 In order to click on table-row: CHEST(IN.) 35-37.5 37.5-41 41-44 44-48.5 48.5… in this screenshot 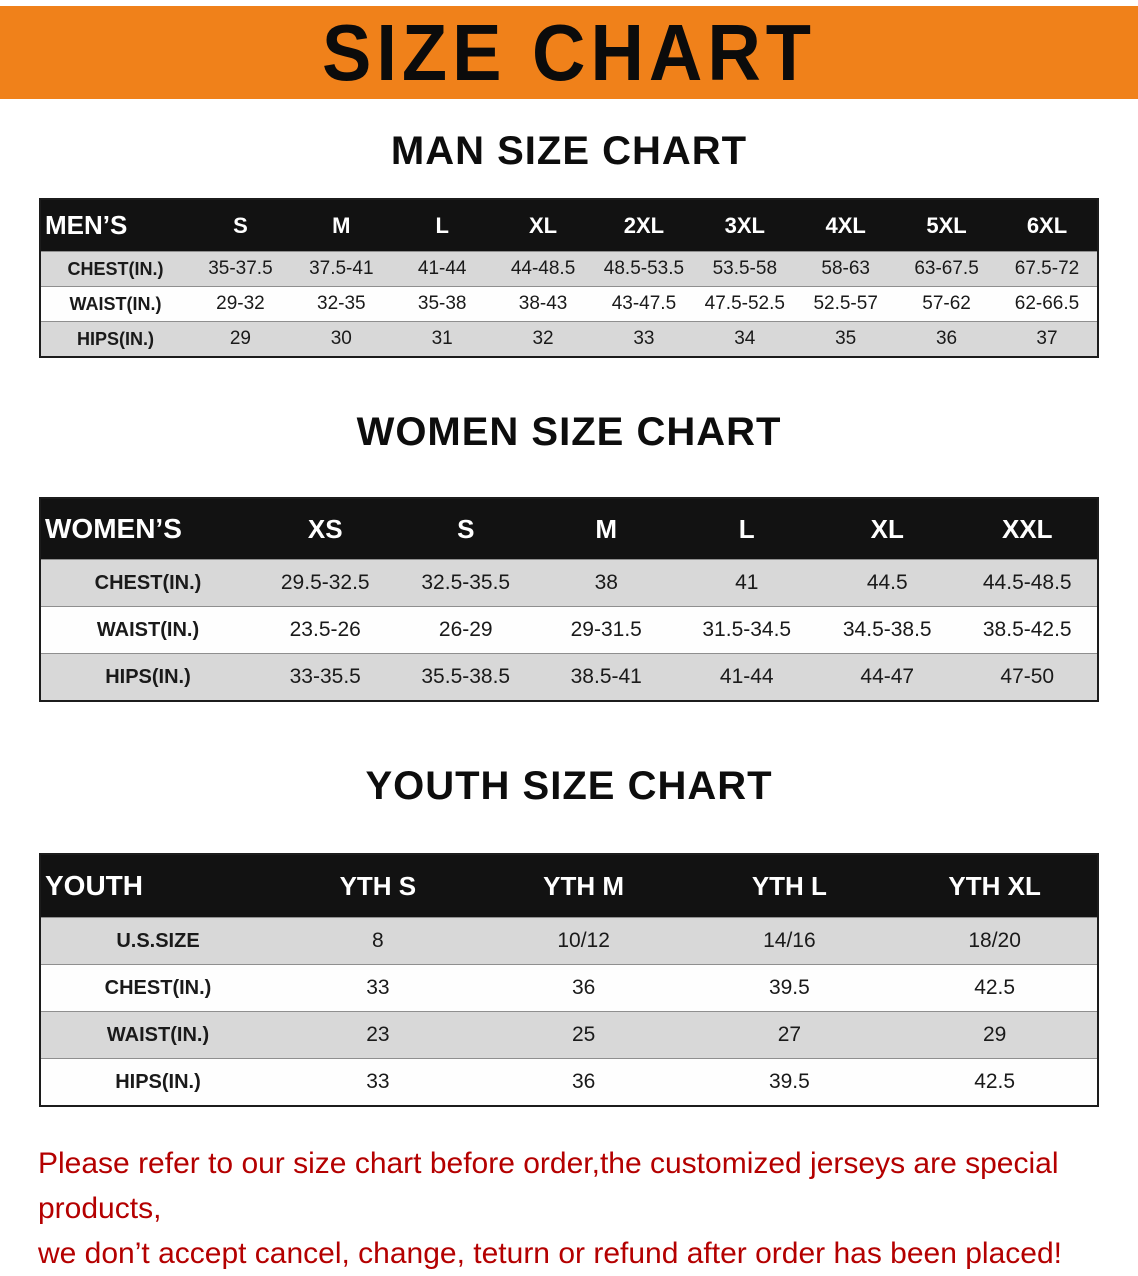, I will do `click(569, 269)`.